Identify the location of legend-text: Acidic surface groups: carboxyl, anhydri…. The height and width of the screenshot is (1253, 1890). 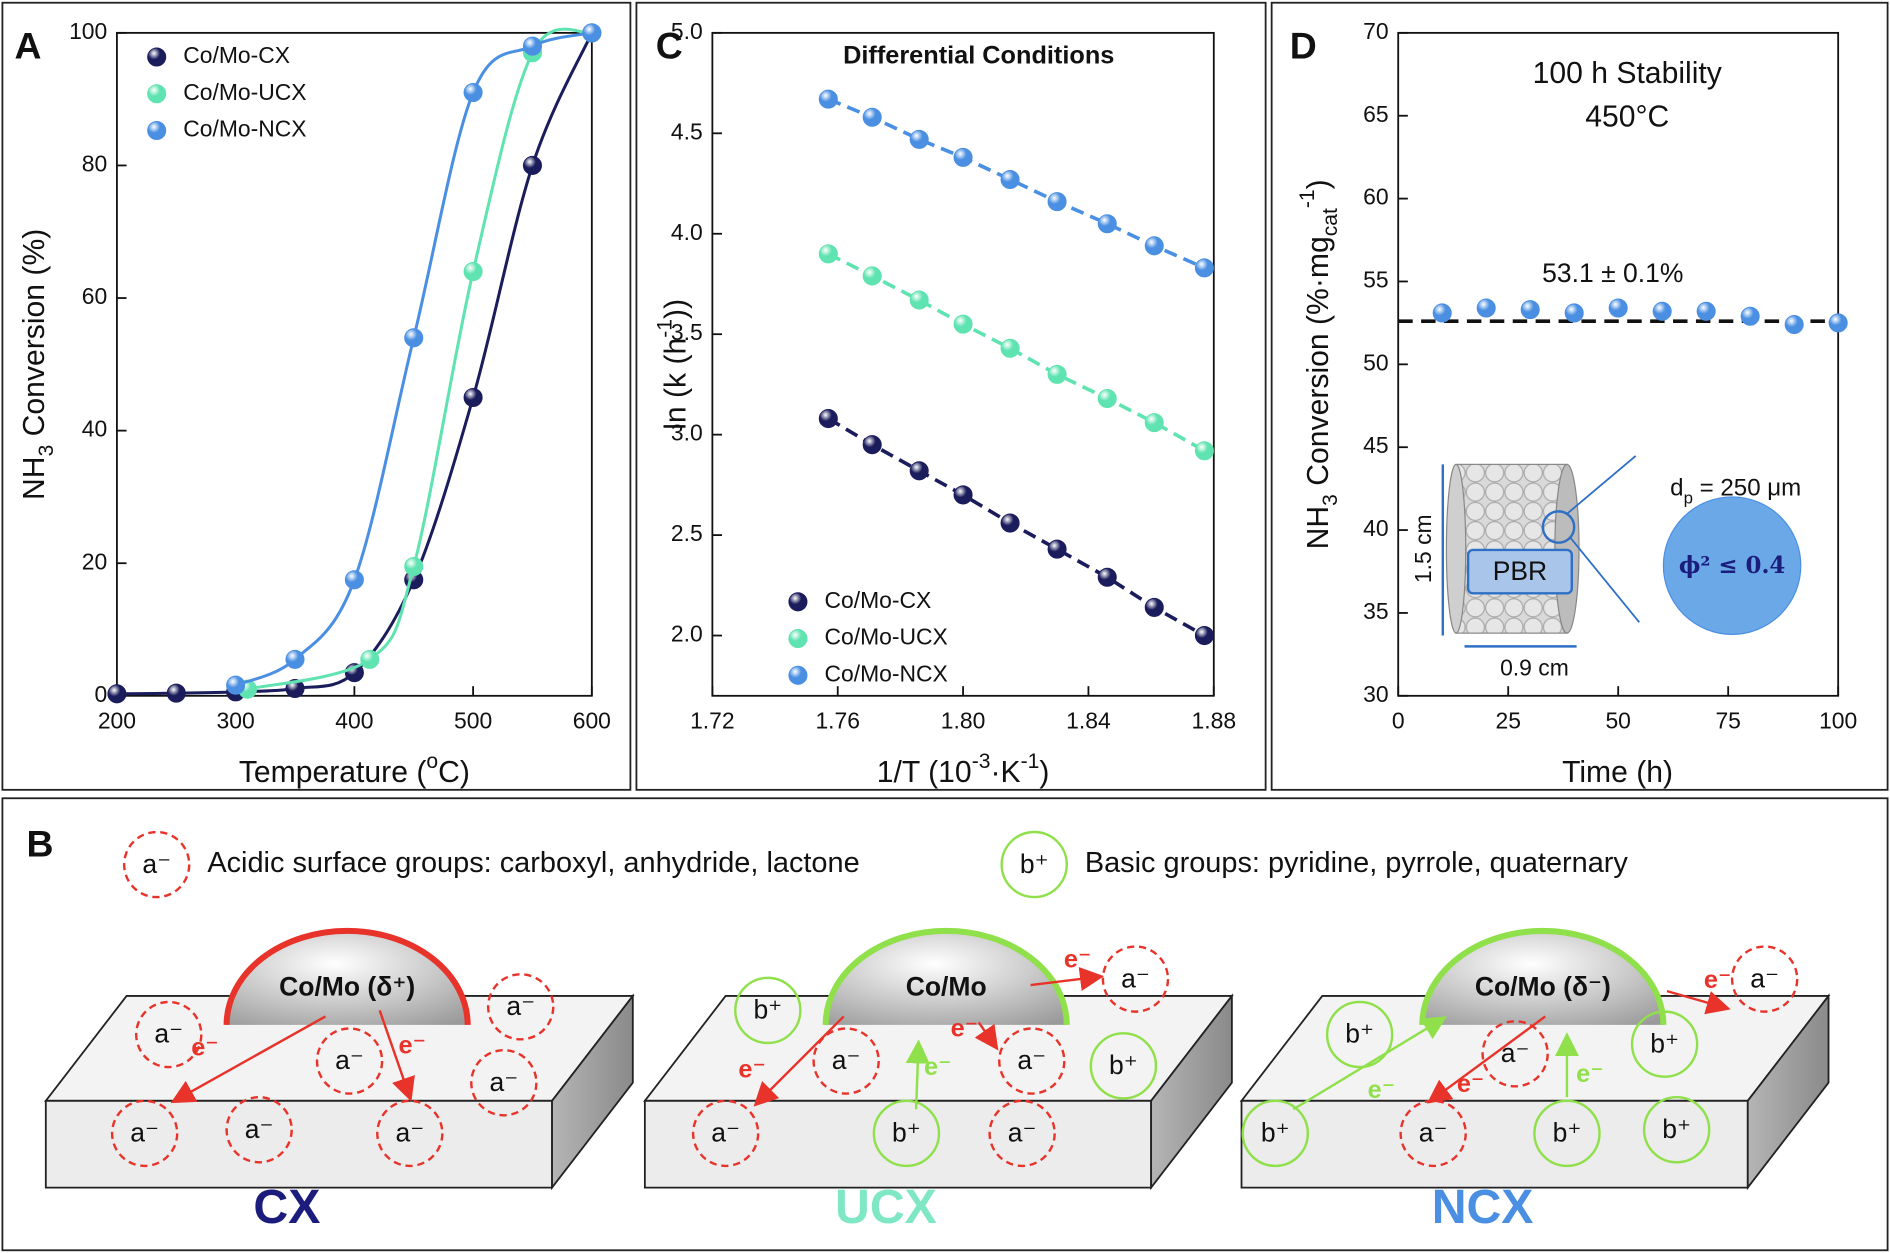
(533, 863).